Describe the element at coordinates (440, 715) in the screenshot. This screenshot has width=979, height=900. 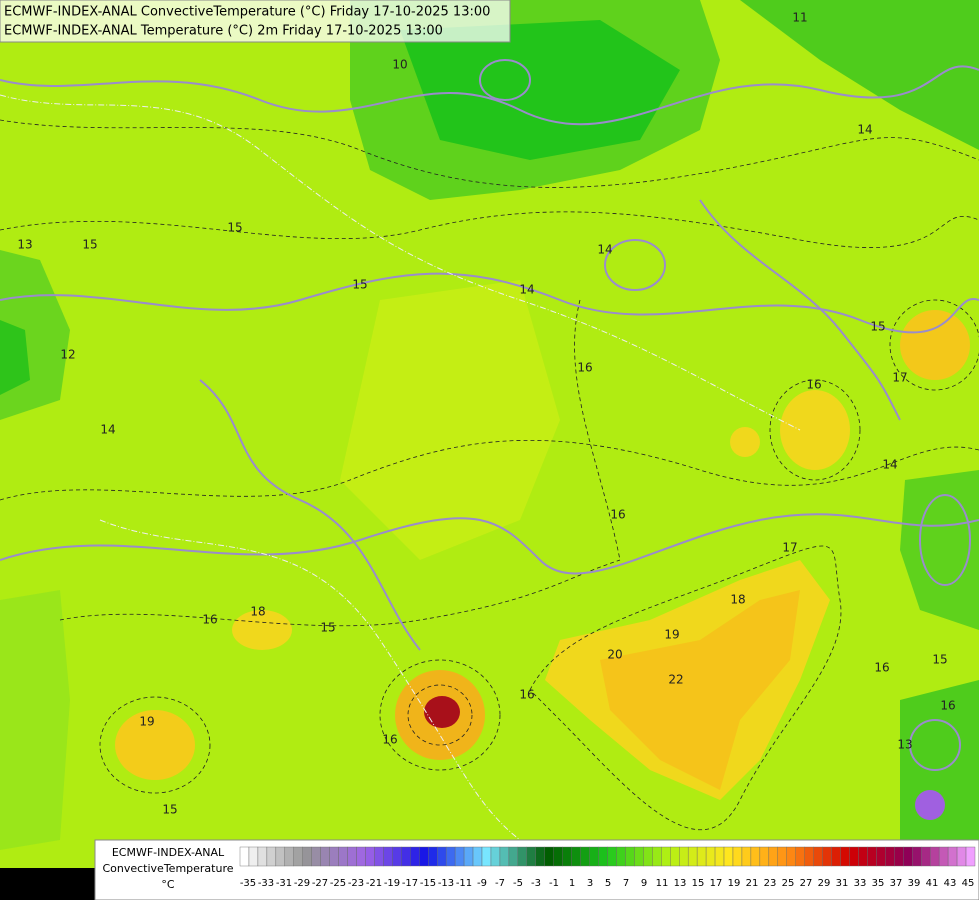
I see `contour-line` at that location.